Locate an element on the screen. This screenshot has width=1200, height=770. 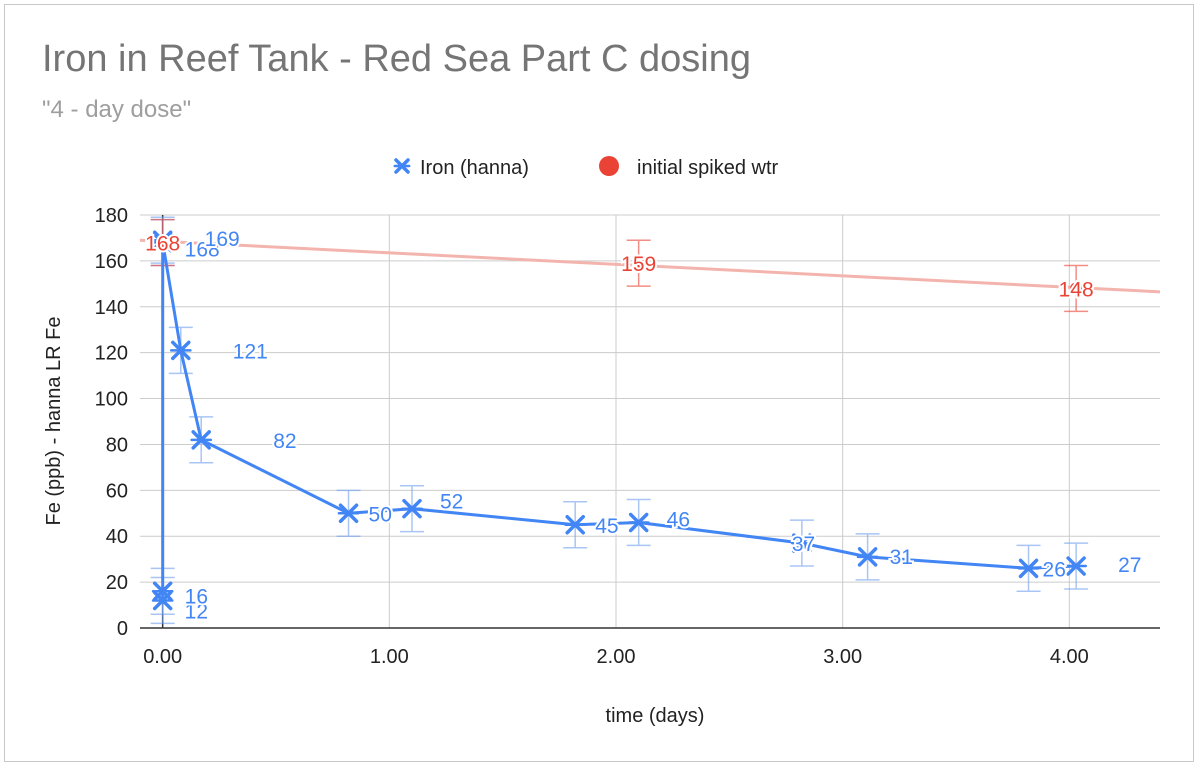
data-label: 37 is located at coordinates (803, 544).